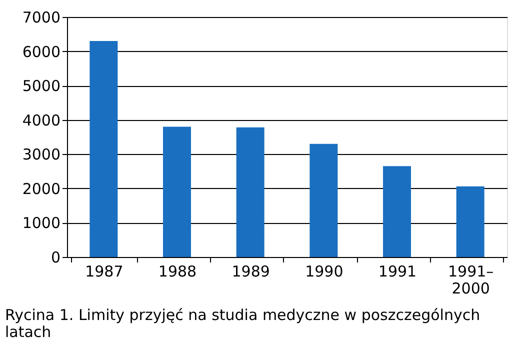  I want to click on y-tick-label: 2000, so click(41, 189).